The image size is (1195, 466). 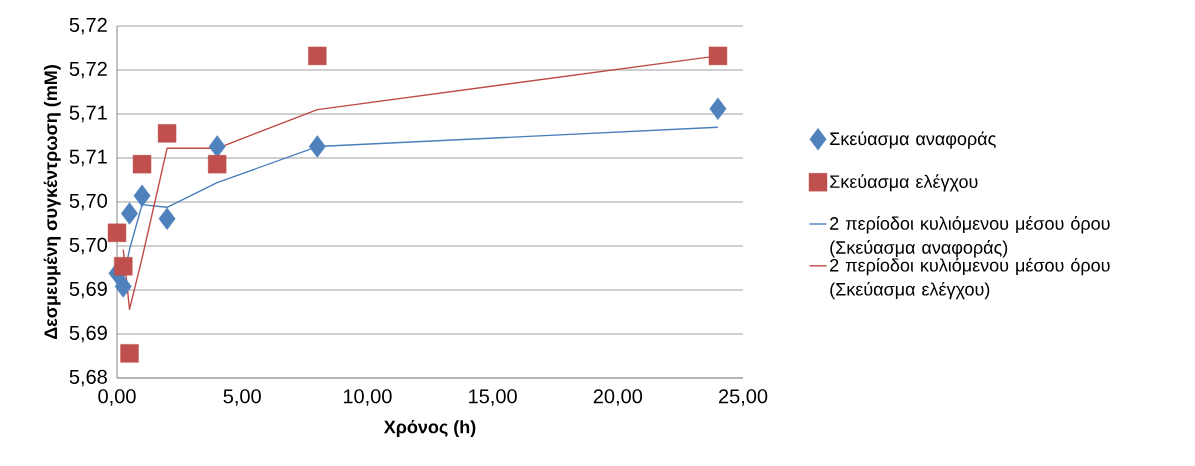 What do you see at coordinates (743, 397) in the screenshot?
I see `x-tick-label: 25,00` at bounding box center [743, 397].